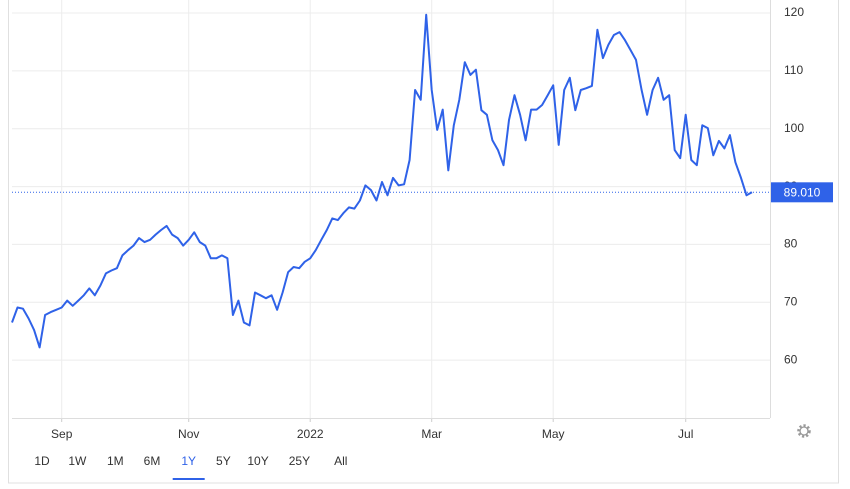 Image resolution: width=850 pixels, height=489 pixels. I want to click on range-button: All, so click(340, 461).